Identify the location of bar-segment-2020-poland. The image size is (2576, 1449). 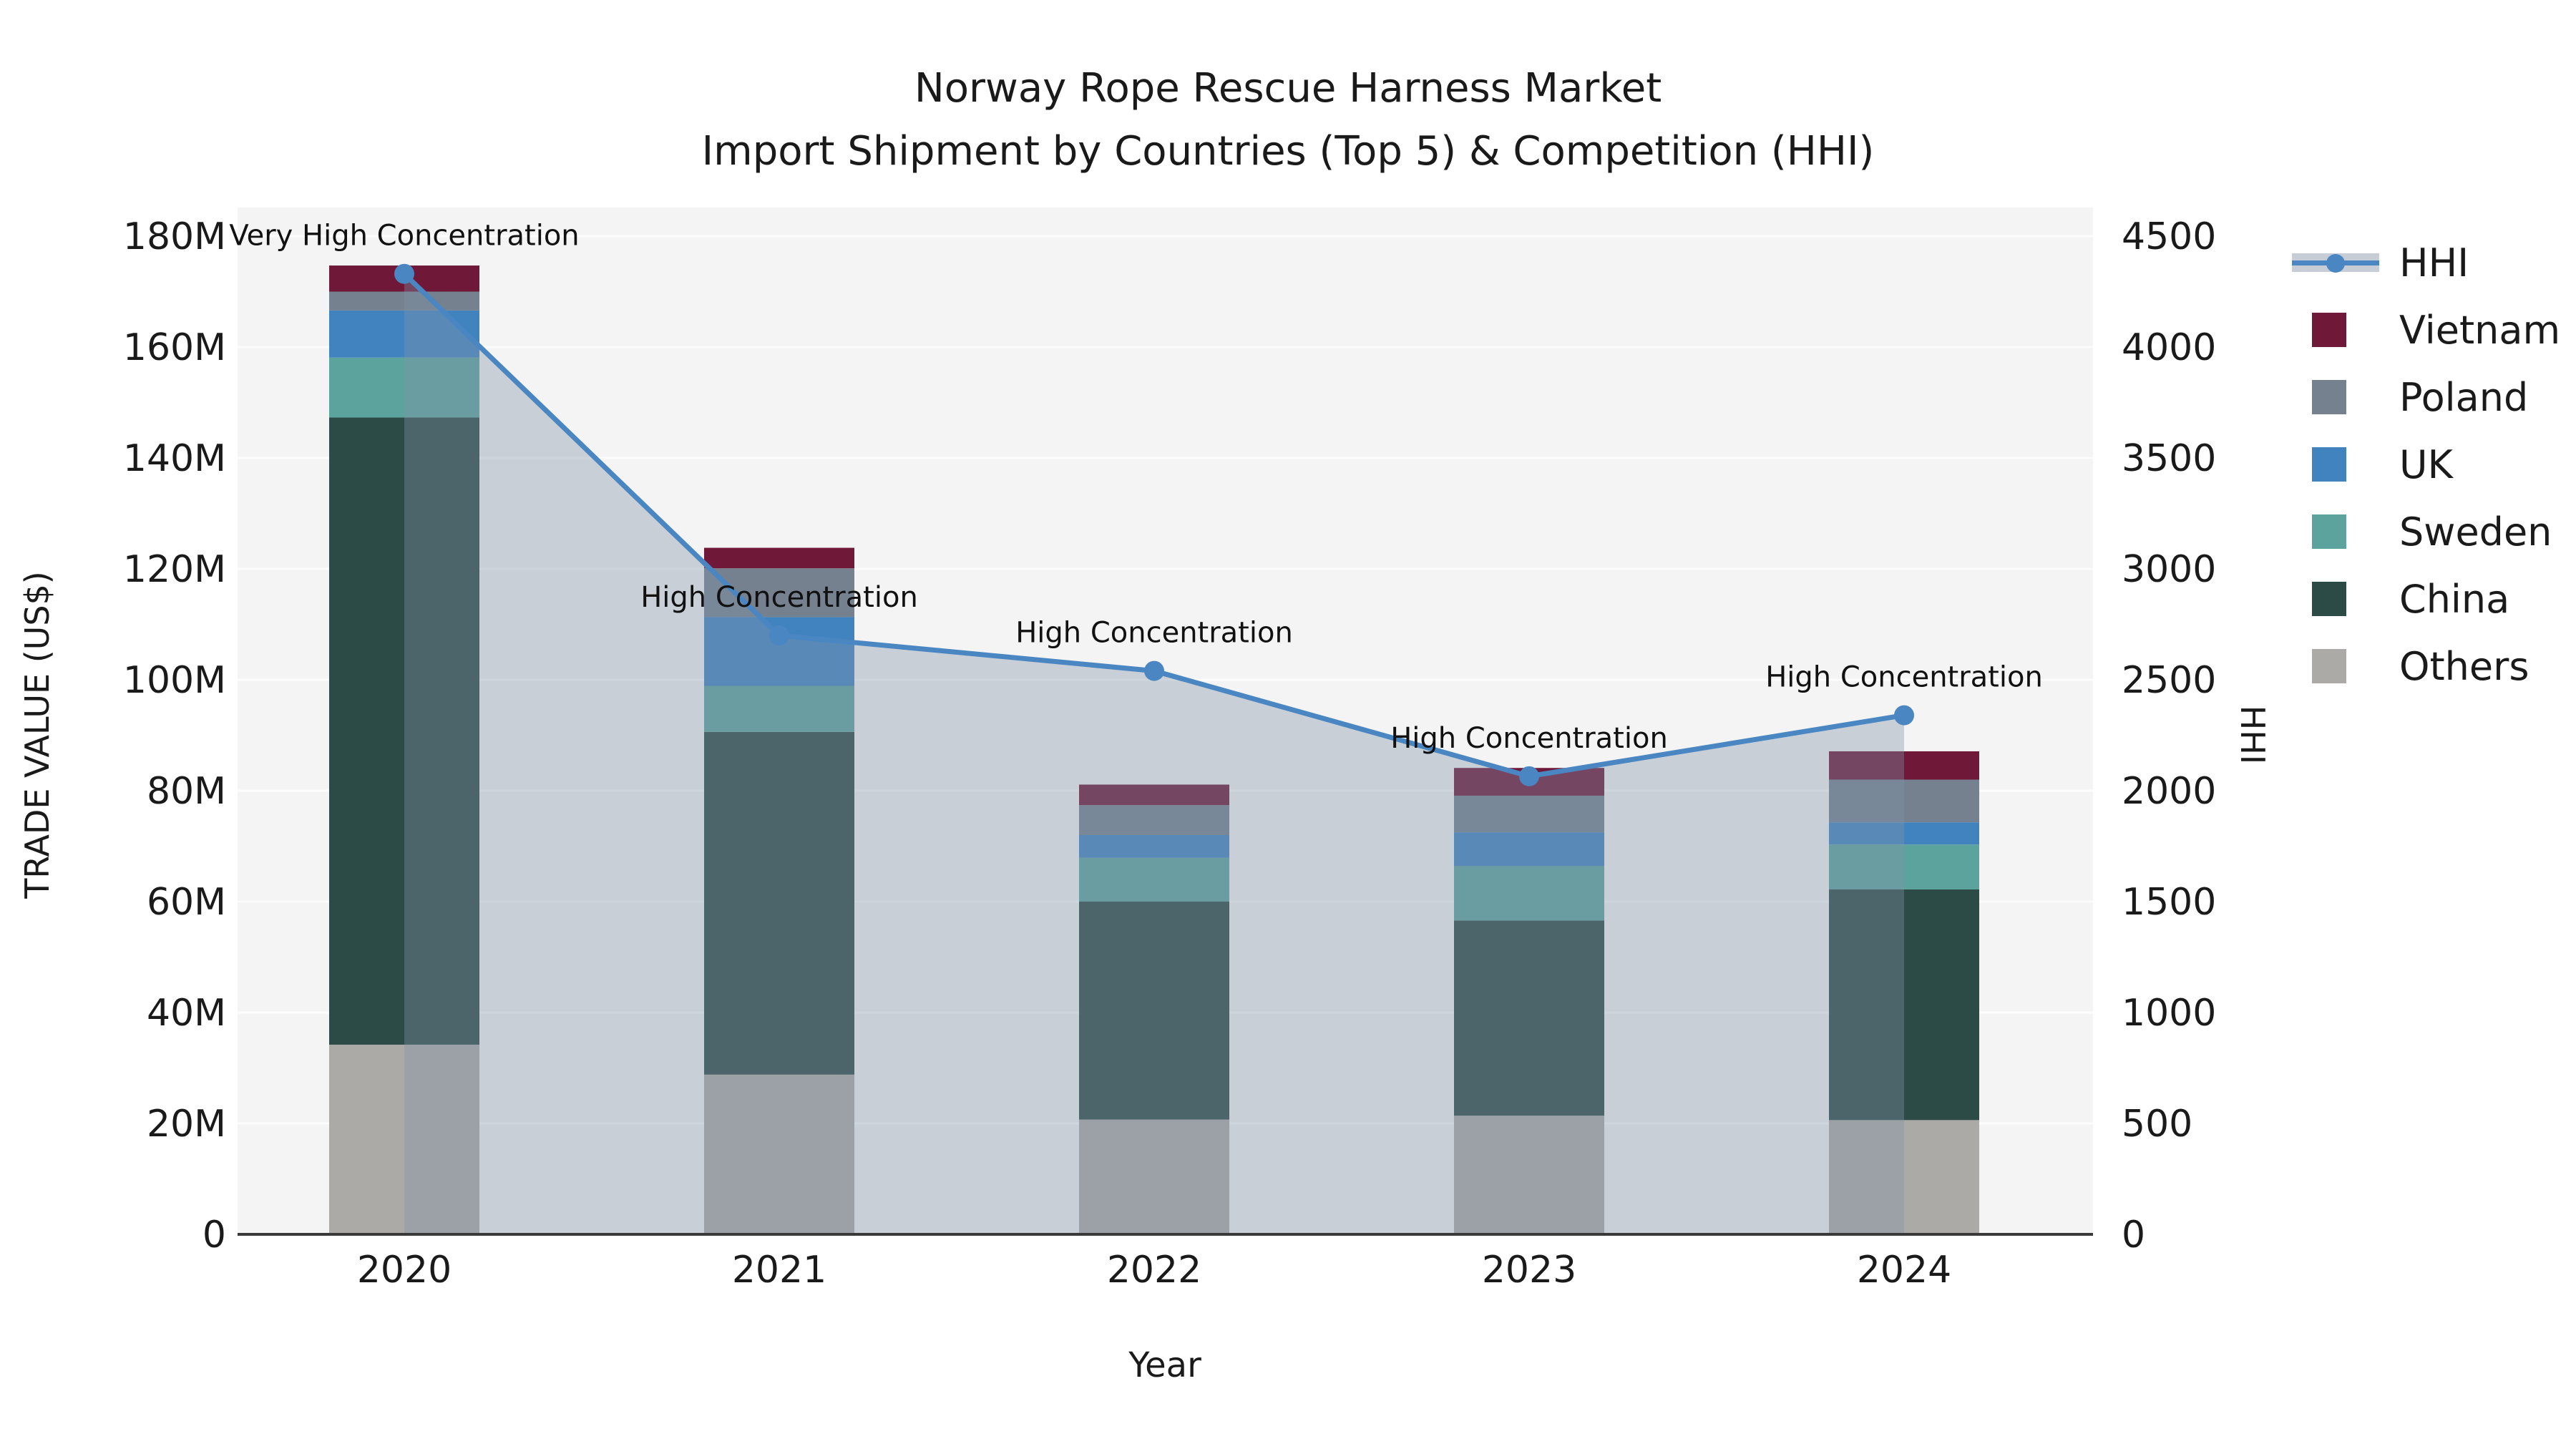
(404, 301).